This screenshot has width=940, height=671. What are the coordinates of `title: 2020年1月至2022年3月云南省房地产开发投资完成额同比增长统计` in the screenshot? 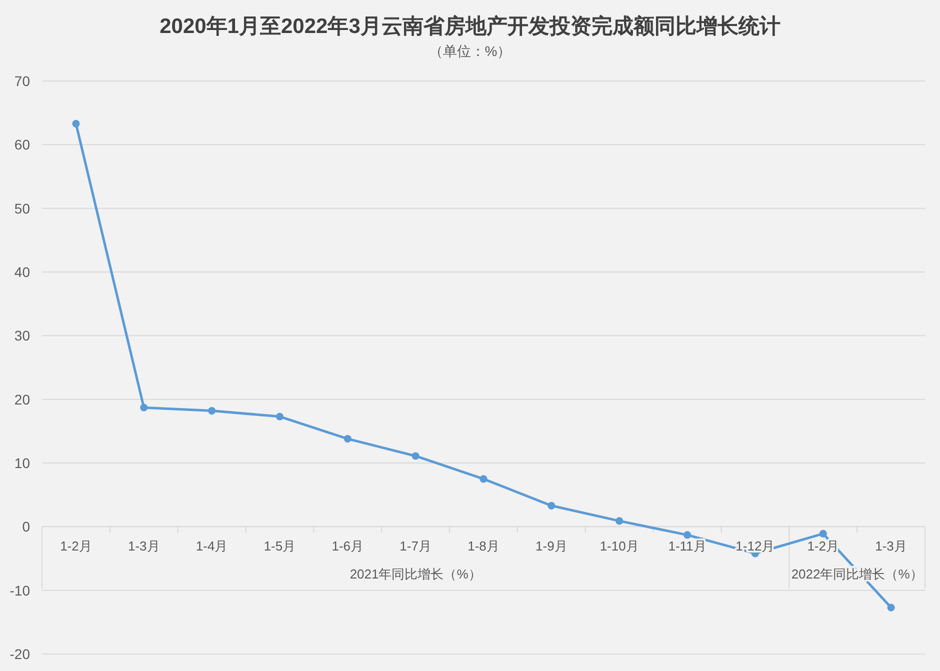 It's located at (470, 26).